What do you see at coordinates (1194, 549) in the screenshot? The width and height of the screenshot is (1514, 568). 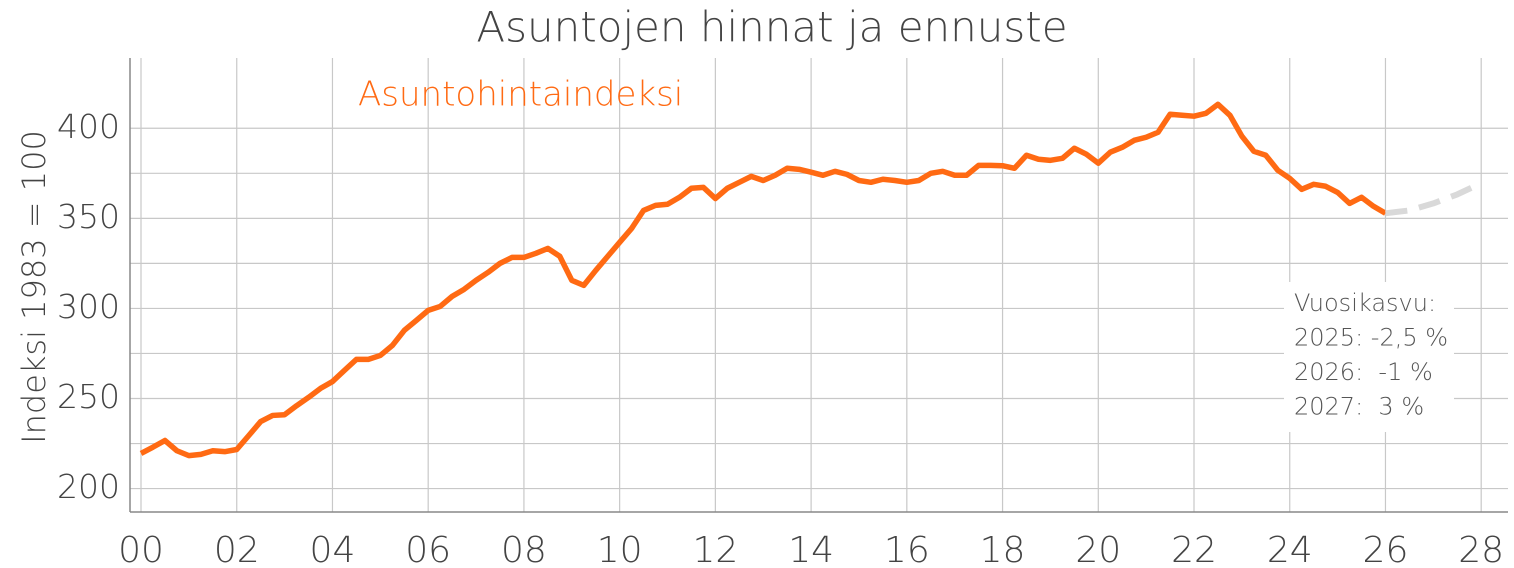 I see `x-tick-label: 22` at bounding box center [1194, 549].